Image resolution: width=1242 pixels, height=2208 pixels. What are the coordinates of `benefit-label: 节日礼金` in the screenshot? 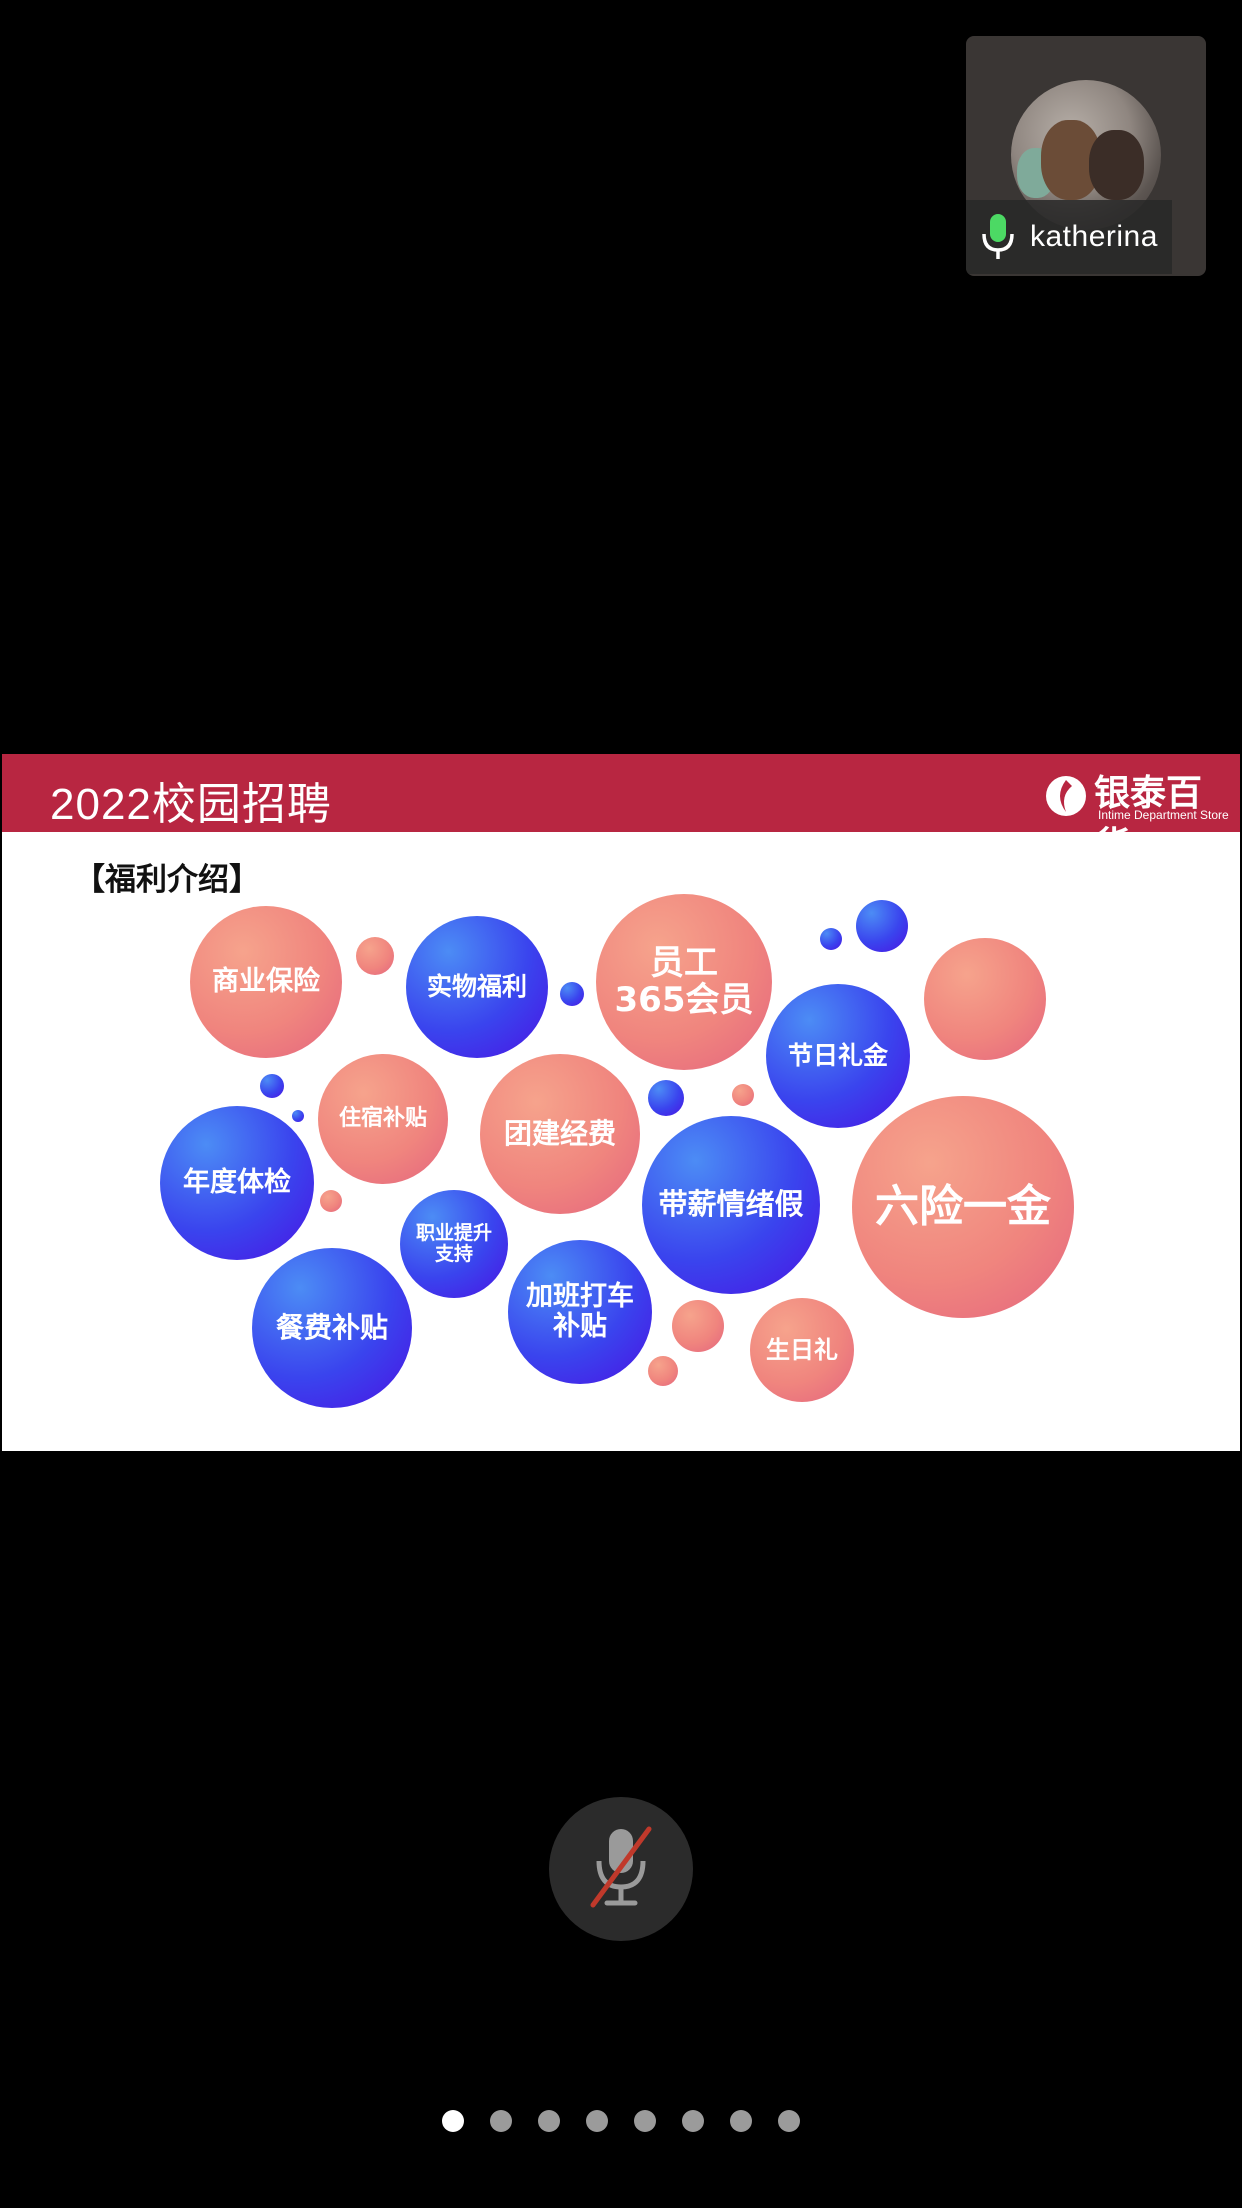 It's located at (837, 1056).